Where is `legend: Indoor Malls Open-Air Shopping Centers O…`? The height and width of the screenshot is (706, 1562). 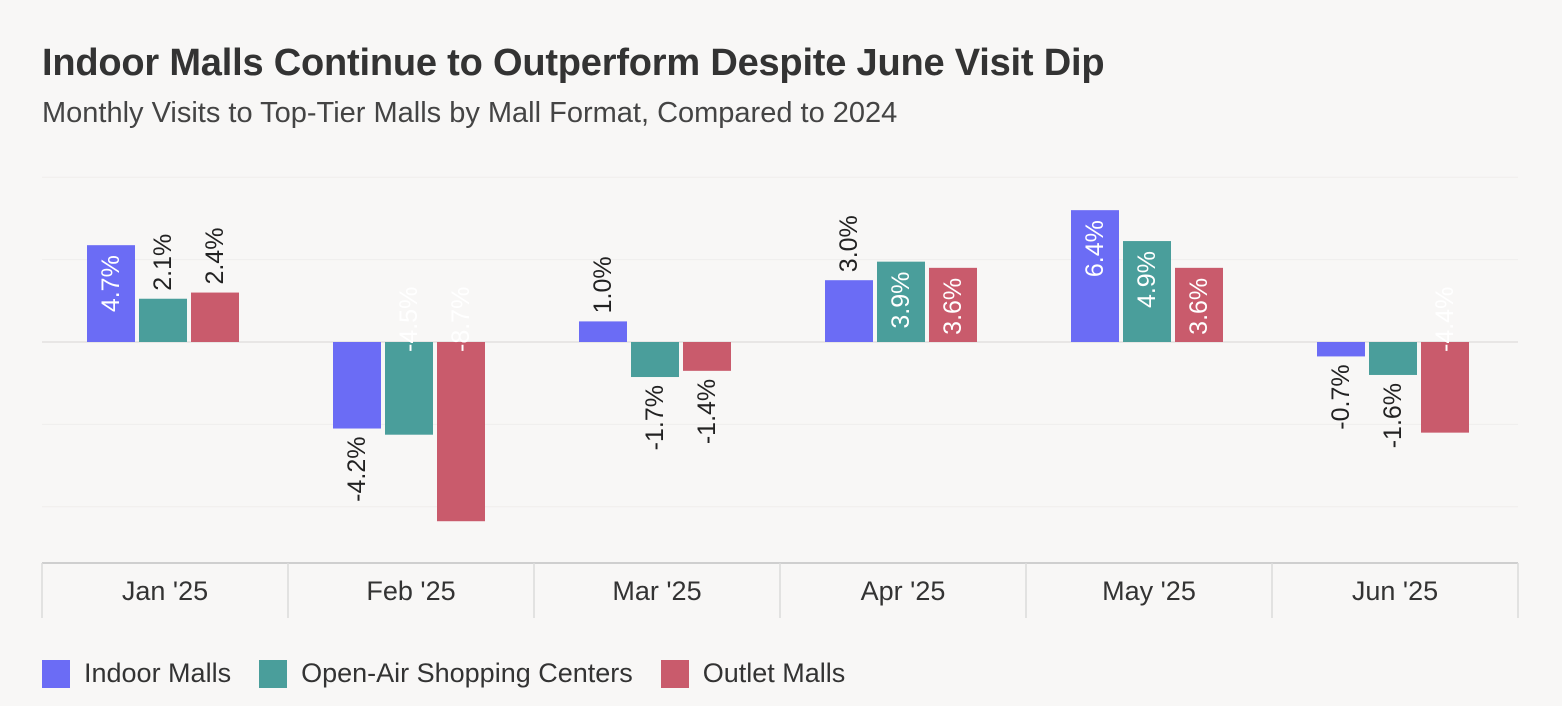 legend: Indoor Malls Open-Air Shopping Centers O… is located at coordinates (457, 673).